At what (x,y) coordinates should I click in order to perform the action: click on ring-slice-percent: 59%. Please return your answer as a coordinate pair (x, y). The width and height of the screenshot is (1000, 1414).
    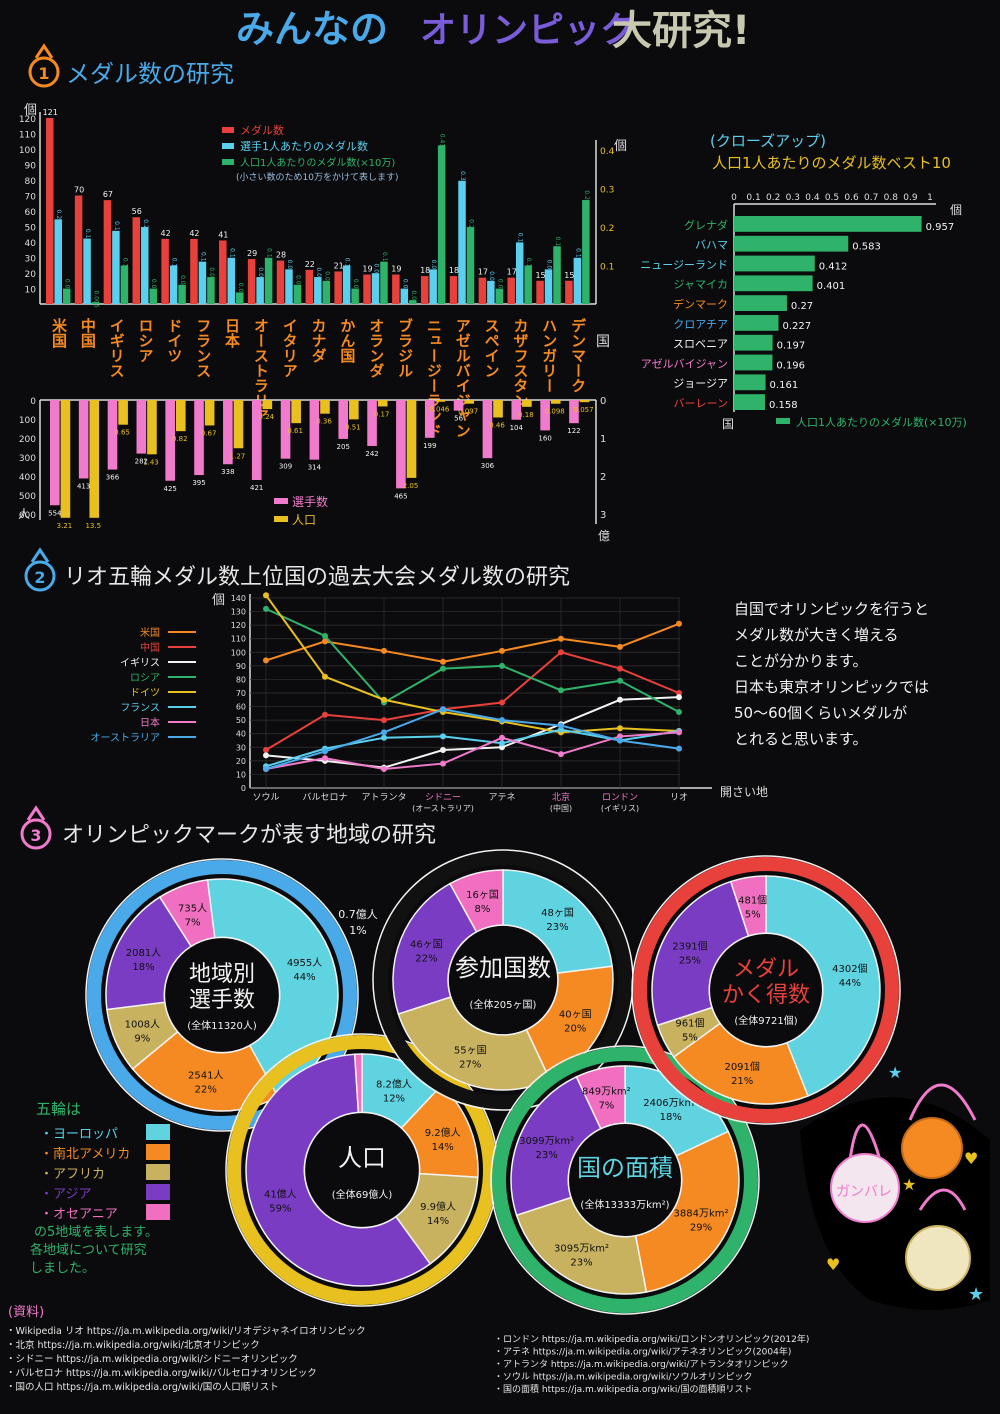
    Looking at the image, I should click on (280, 1208).